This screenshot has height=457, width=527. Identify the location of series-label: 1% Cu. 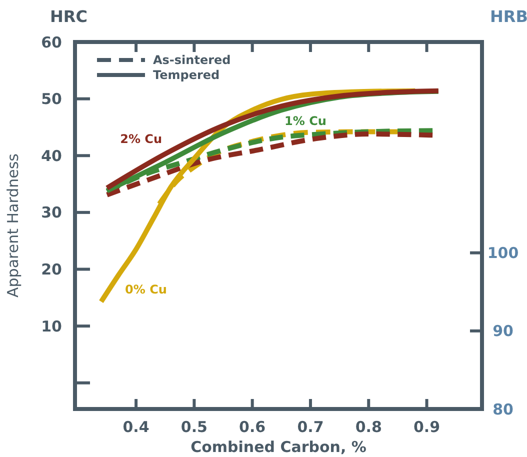
(305, 121).